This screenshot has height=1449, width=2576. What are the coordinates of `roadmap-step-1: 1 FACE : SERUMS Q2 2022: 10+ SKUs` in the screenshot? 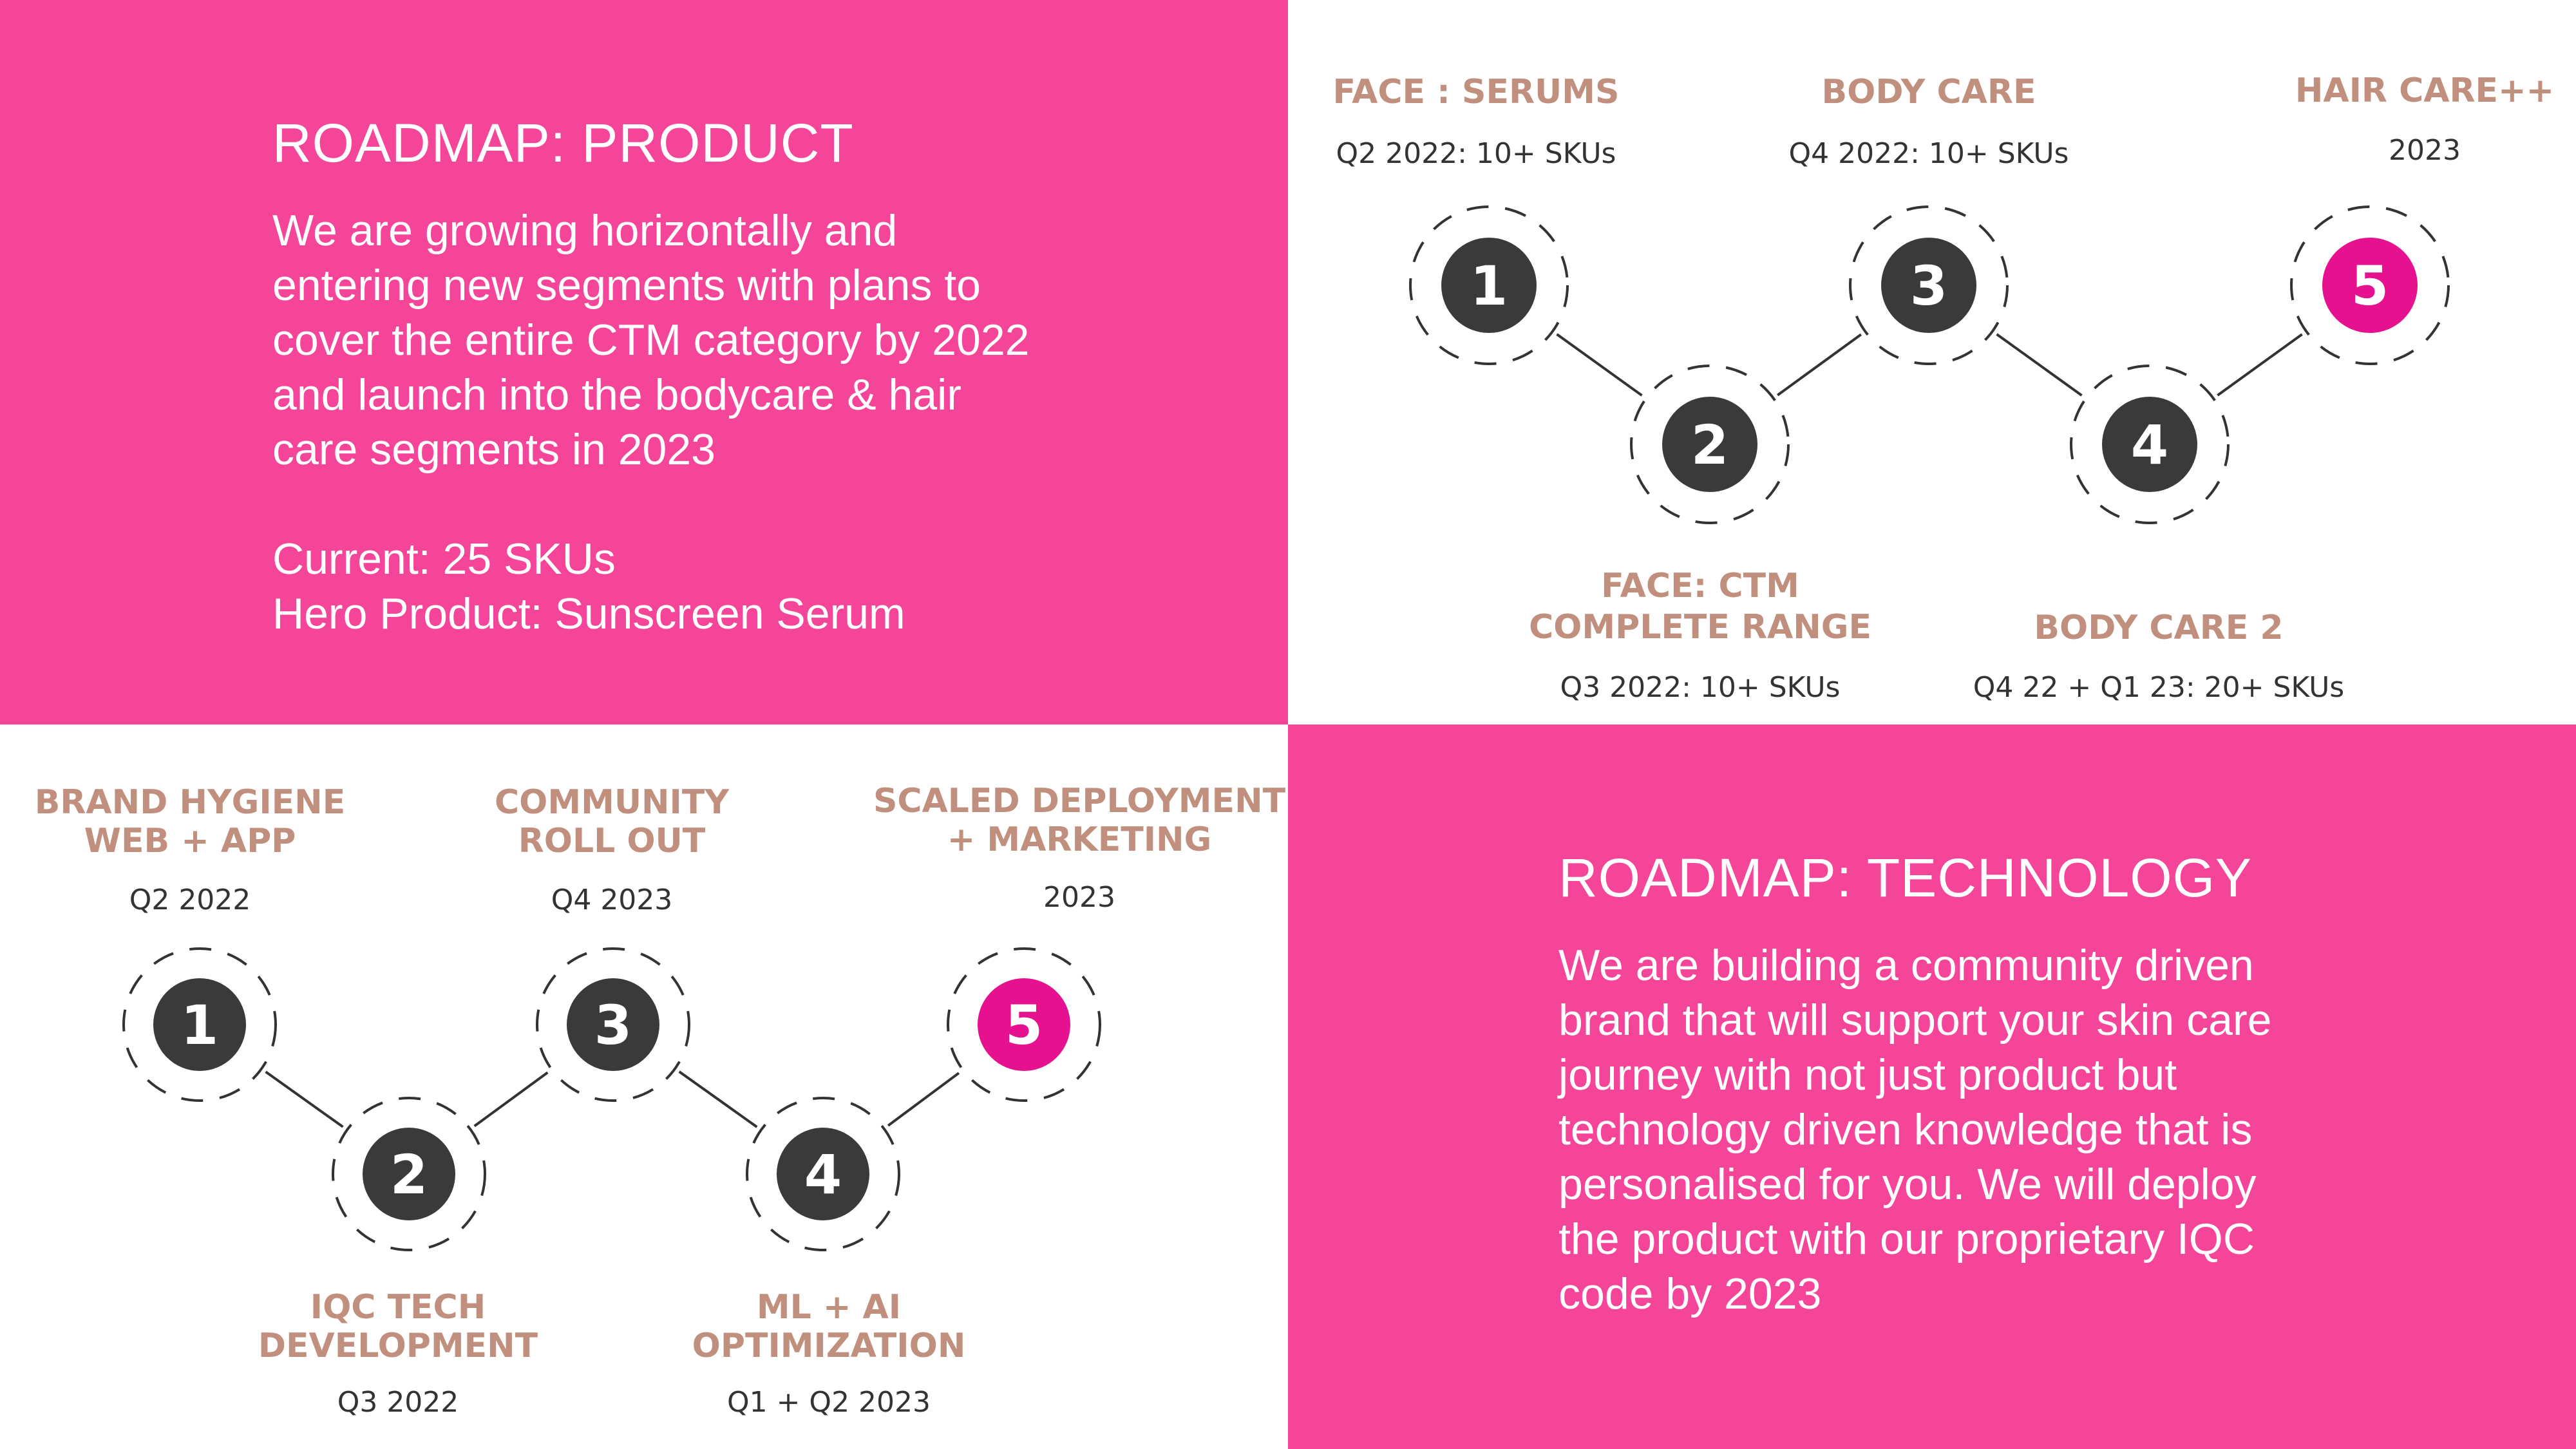 It's located at (1477, 219).